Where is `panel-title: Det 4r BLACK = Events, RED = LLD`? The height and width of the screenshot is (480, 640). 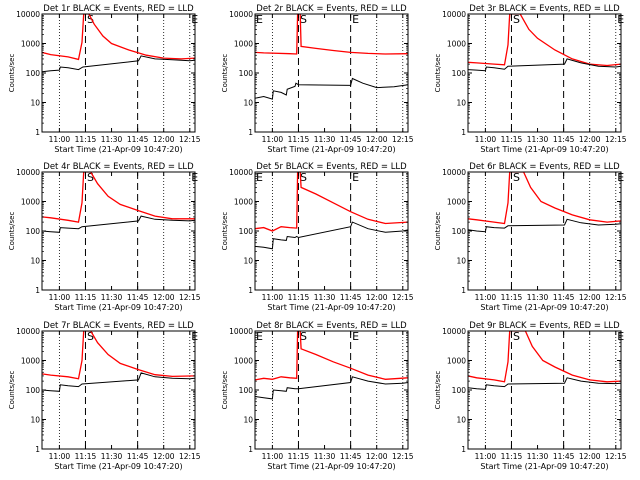
panel-title: Det 4r BLACK = Events, RED = LLD is located at coordinates (118, 167).